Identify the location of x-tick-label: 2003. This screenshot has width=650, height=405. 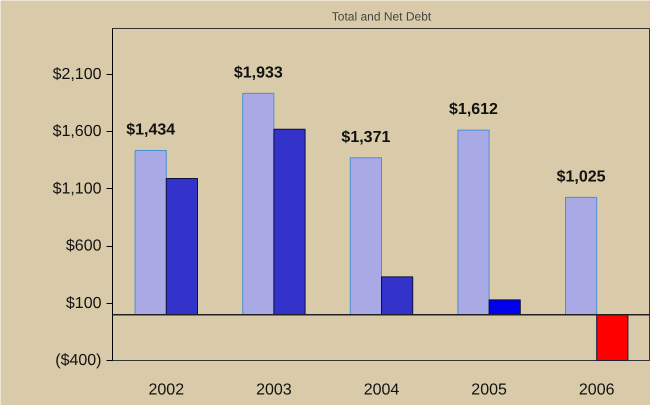
(274, 390).